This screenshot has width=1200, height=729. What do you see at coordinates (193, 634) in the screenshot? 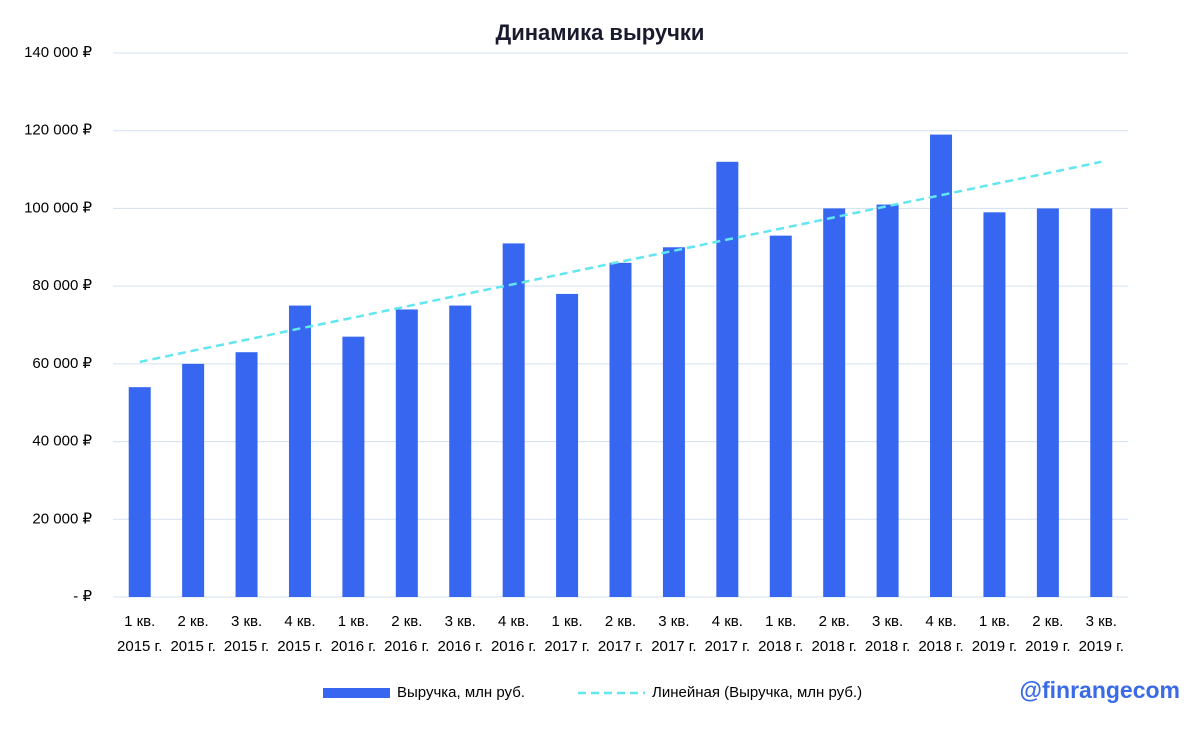
I see `x-tick-label: 2 кв. 2015 г.` at bounding box center [193, 634].